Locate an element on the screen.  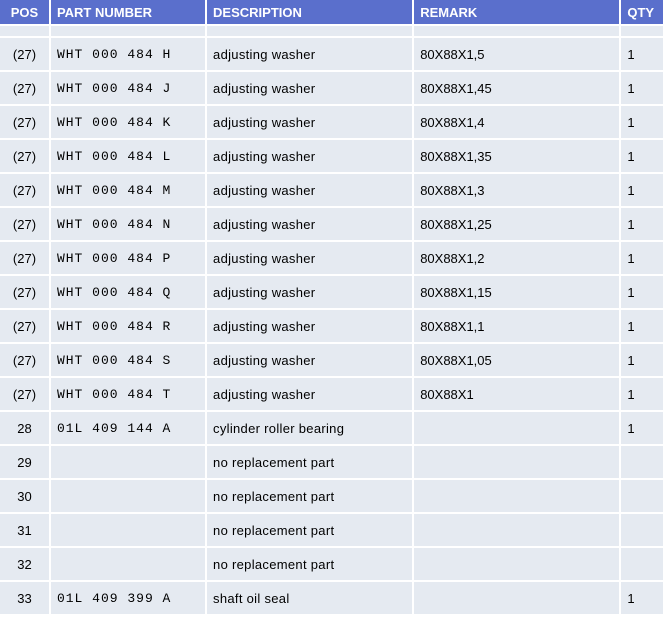
cell-remark: 80X88X1,3 is located at coordinates (517, 190).